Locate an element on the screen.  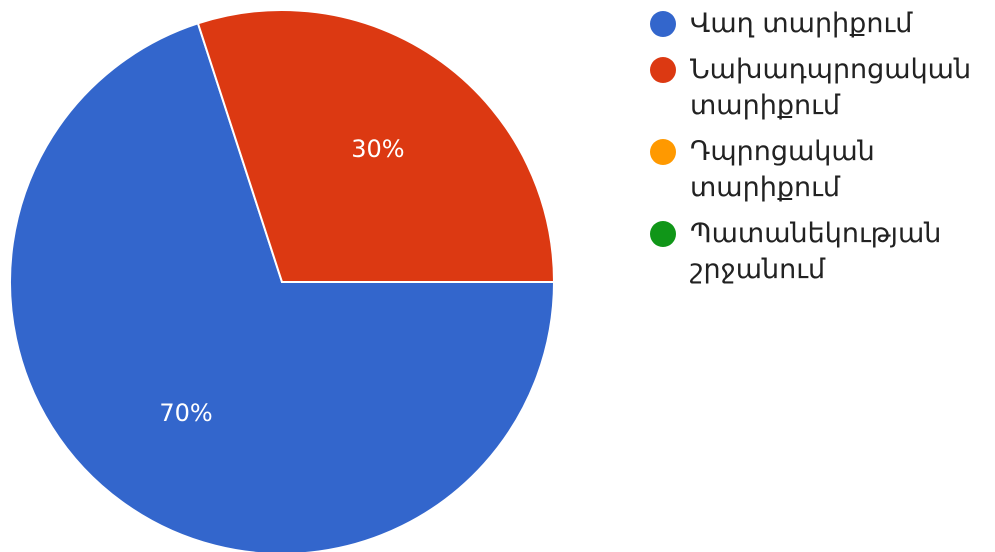
legend-dot-early-age is located at coordinates (663, 24).